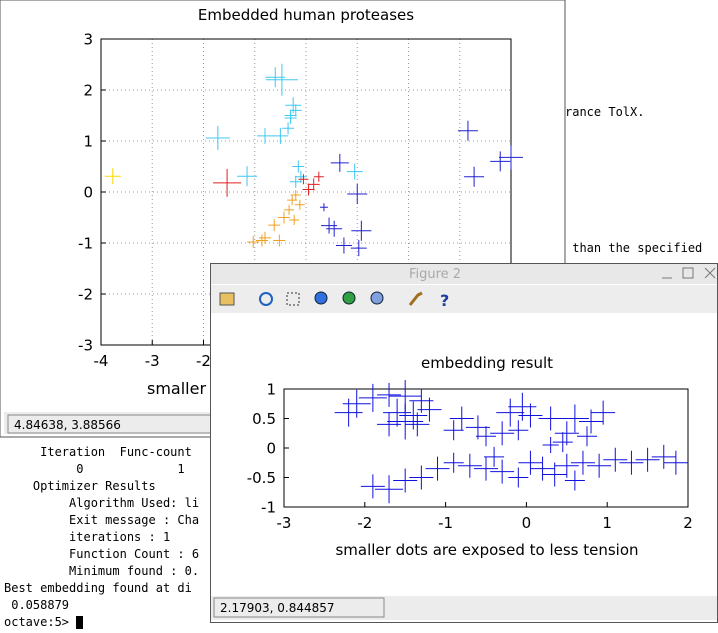  Describe the element at coordinates (445, 523) in the screenshot. I see `x-tick-label: -1` at that location.